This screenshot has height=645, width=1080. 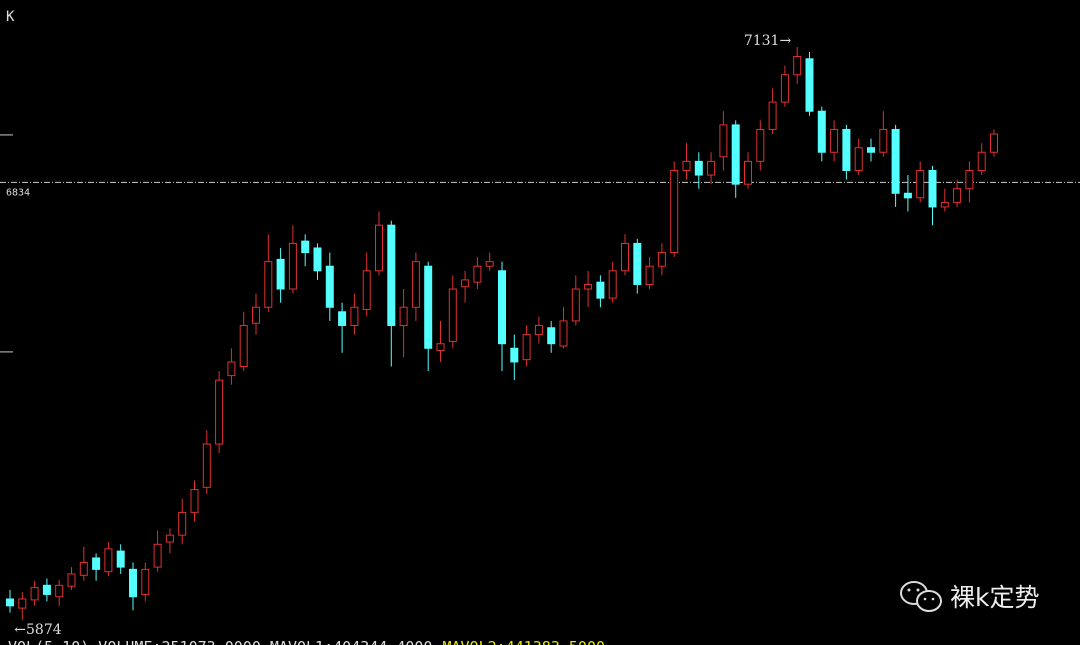 I want to click on volume-caption-part: MAVOL2:441383.5000, so click(x=523, y=641).